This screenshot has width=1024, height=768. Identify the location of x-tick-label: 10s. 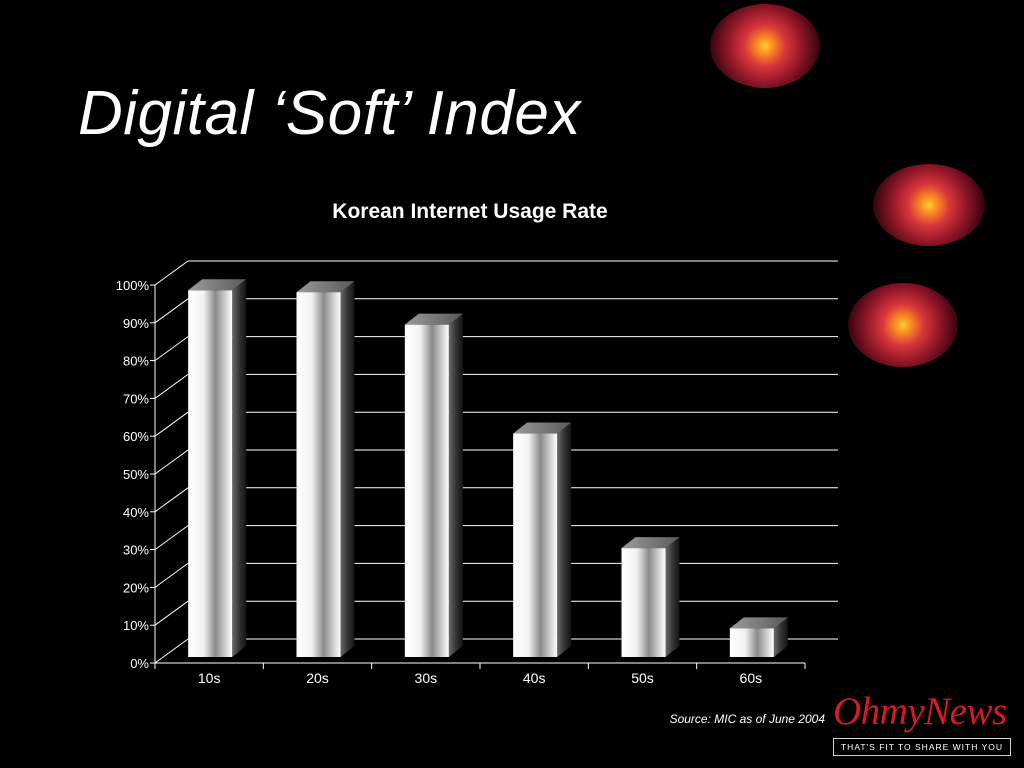
(209, 678).